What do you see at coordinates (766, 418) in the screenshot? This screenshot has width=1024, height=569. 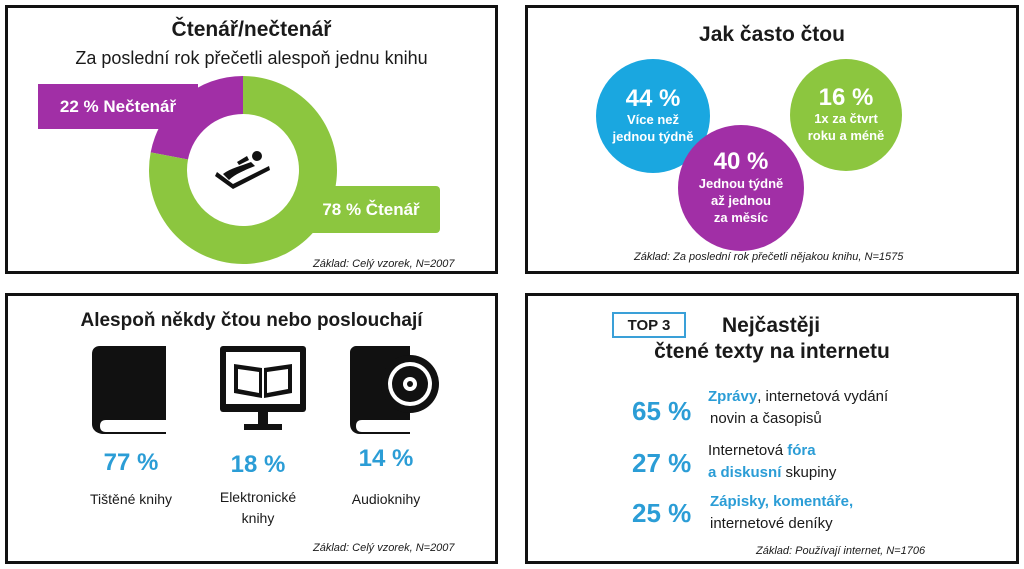 I see `row-text-line: novin a časopisů` at bounding box center [766, 418].